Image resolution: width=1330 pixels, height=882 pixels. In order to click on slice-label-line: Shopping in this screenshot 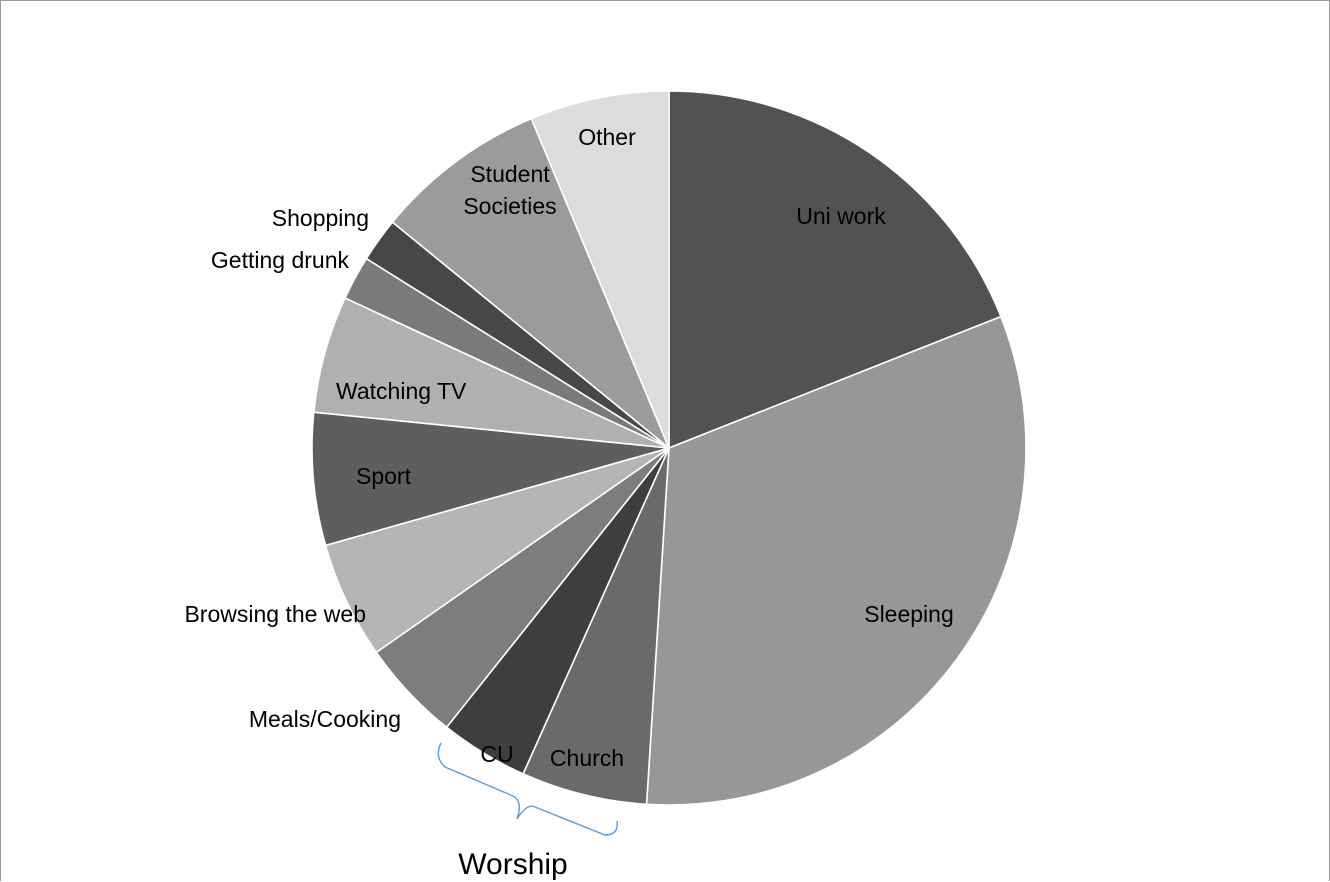, I will do `click(320, 218)`.